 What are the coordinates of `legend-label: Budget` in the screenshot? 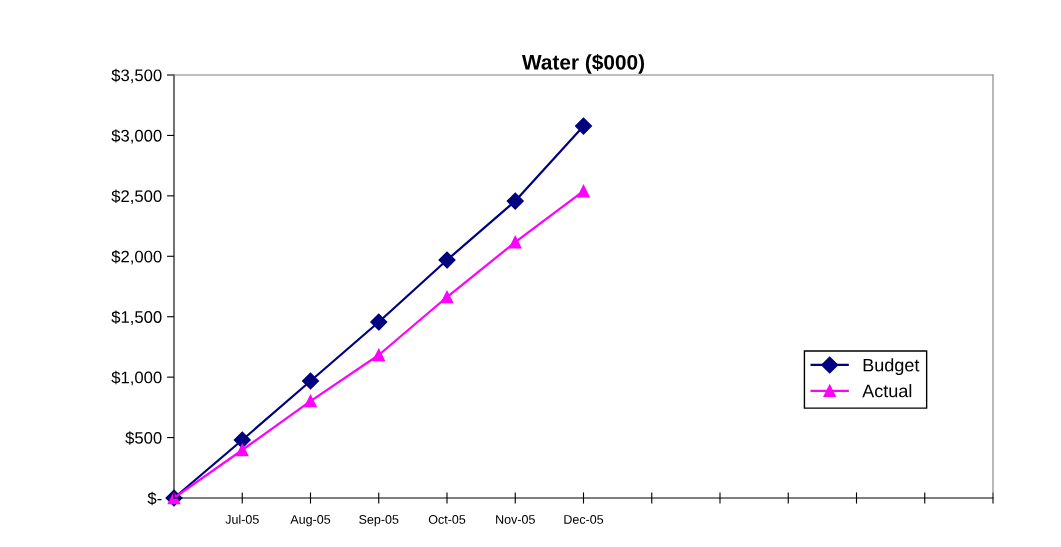 It's located at (891, 367).